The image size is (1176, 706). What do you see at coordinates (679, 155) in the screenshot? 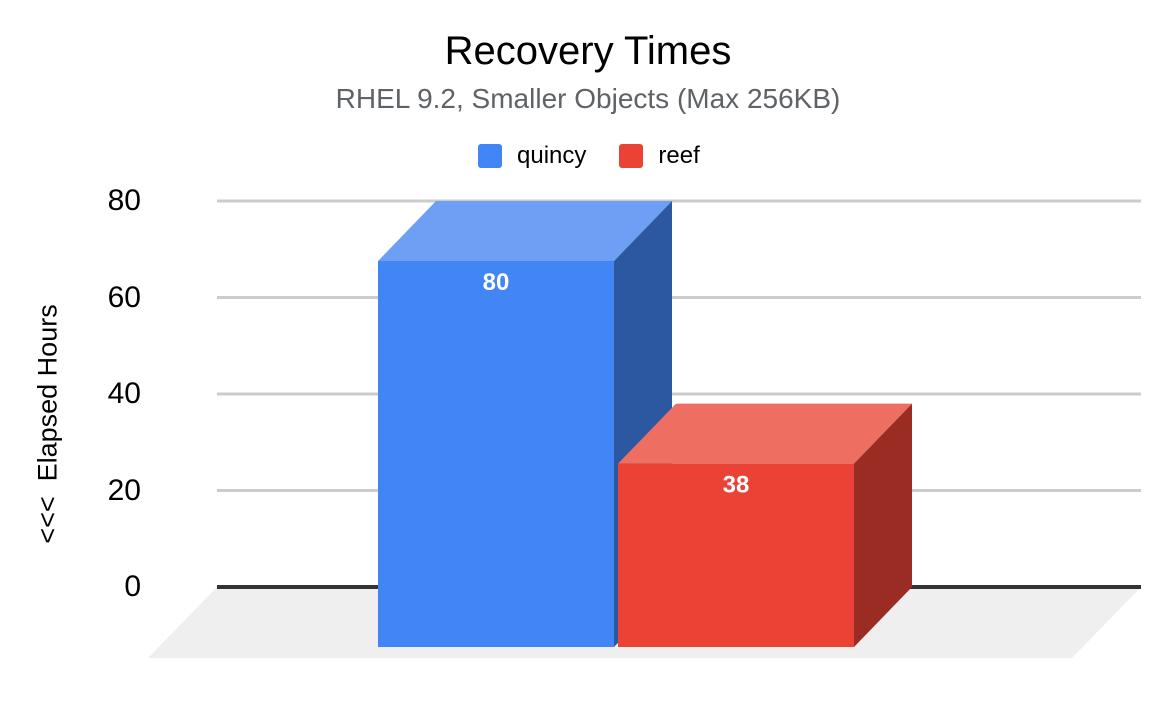
I see `legend-label-reef: reef` at bounding box center [679, 155].